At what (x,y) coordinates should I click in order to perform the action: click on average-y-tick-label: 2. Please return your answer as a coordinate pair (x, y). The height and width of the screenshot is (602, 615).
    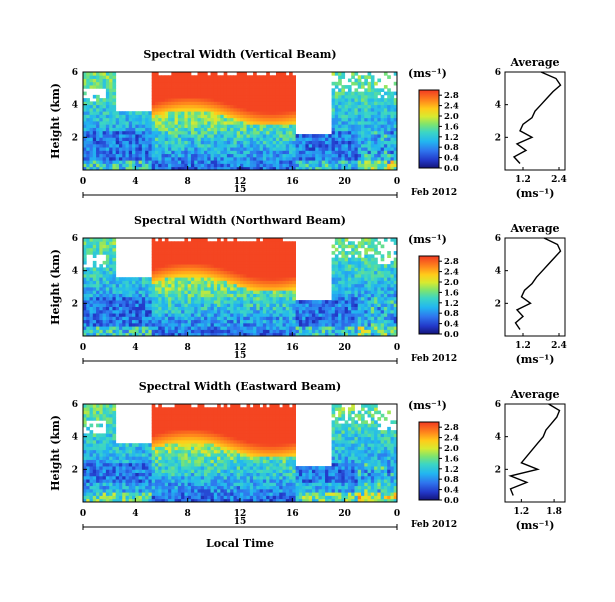
    Looking at the image, I should click on (498, 304).